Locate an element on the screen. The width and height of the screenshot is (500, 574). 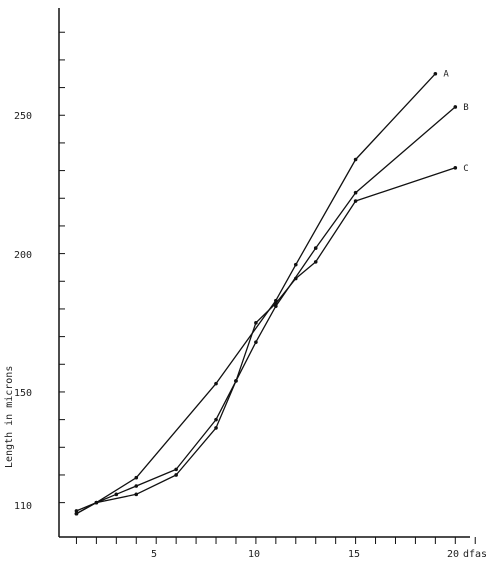
series-label-c: C is located at coordinates (465, 169).